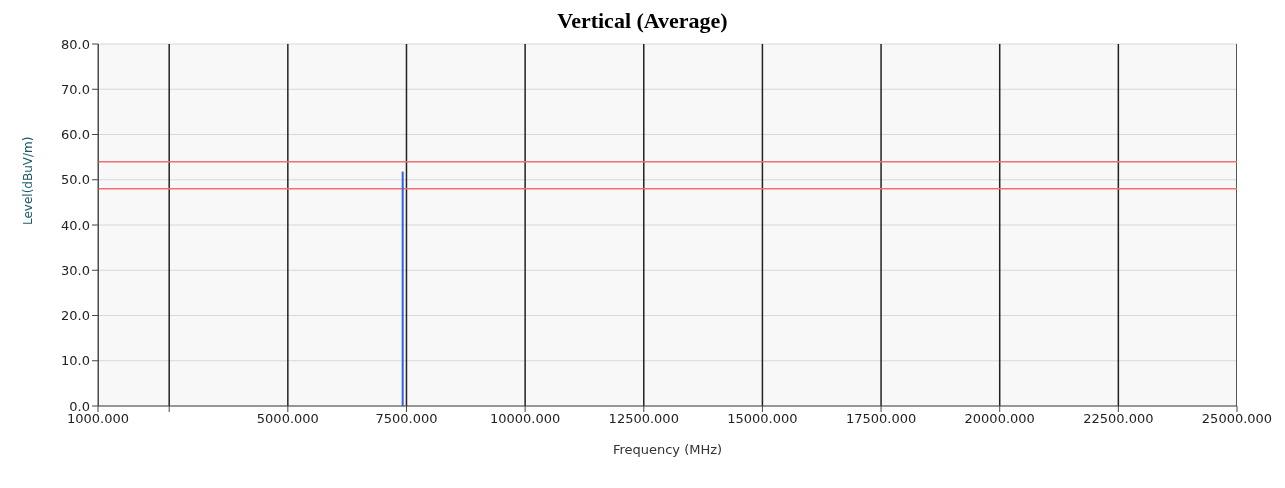 The height and width of the screenshot is (488, 1285). I want to click on chart-title: Vertical (Average), so click(642, 21).